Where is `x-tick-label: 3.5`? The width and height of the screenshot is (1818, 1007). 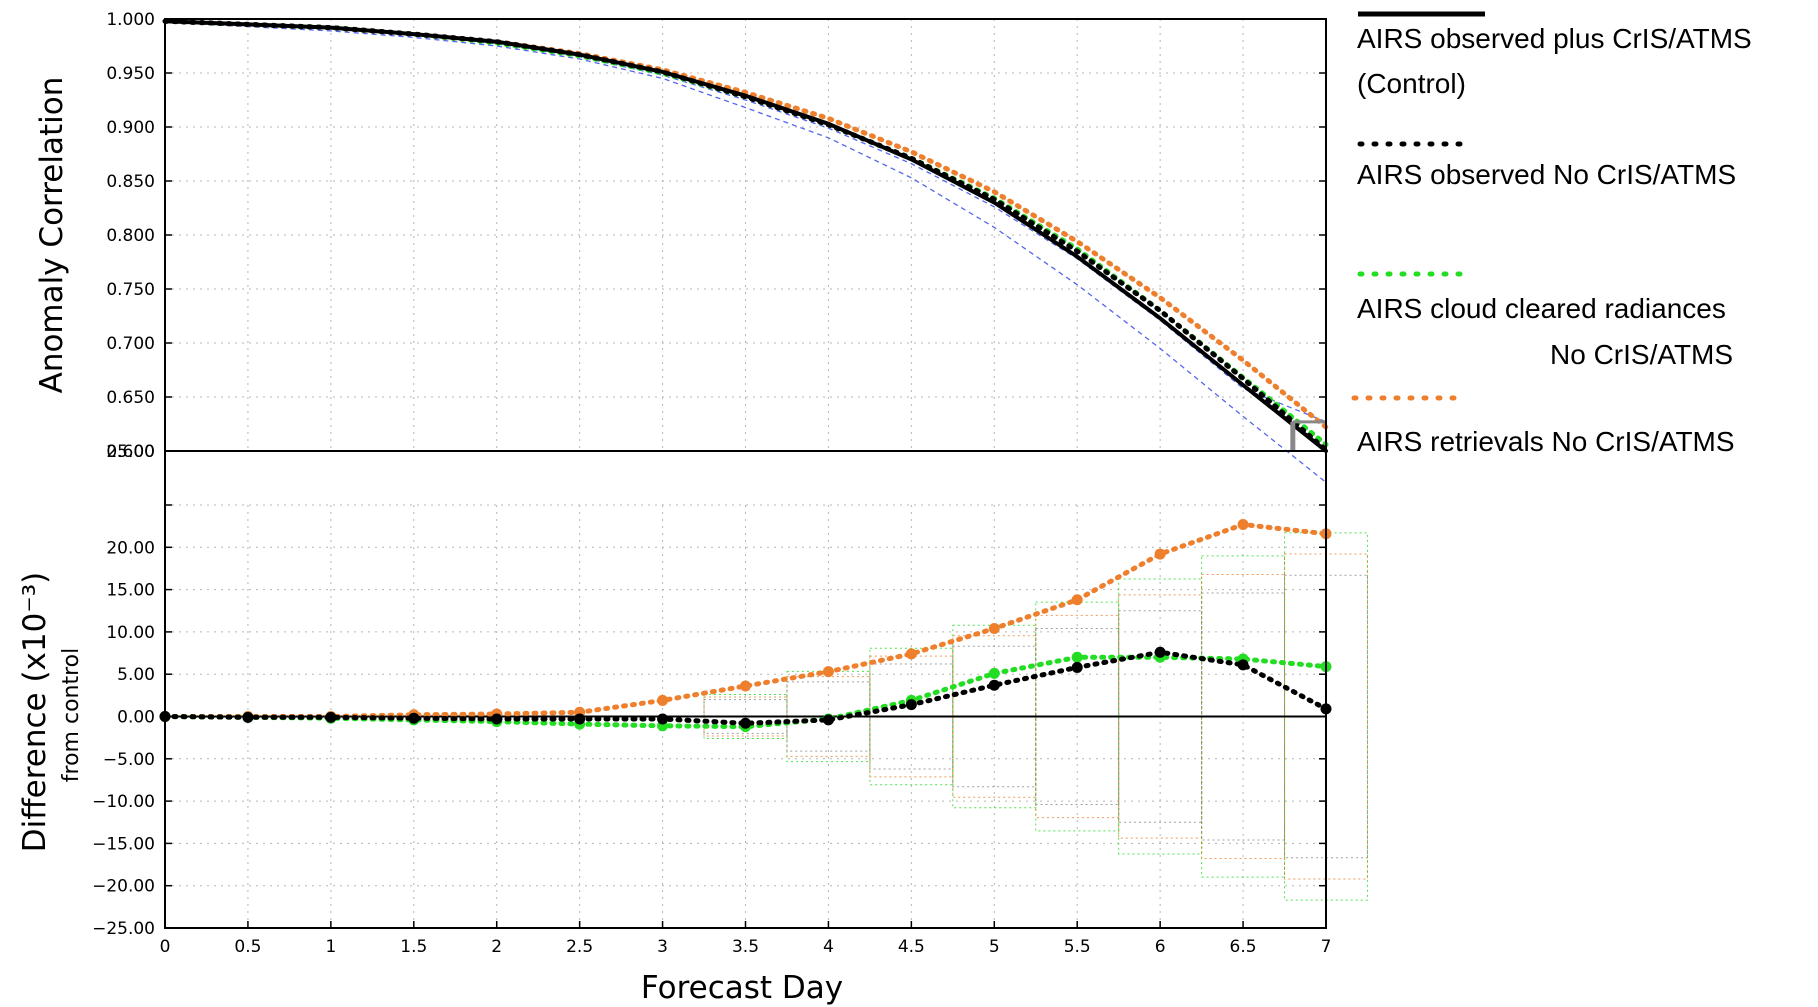
x-tick-label: 3.5 is located at coordinates (745, 947).